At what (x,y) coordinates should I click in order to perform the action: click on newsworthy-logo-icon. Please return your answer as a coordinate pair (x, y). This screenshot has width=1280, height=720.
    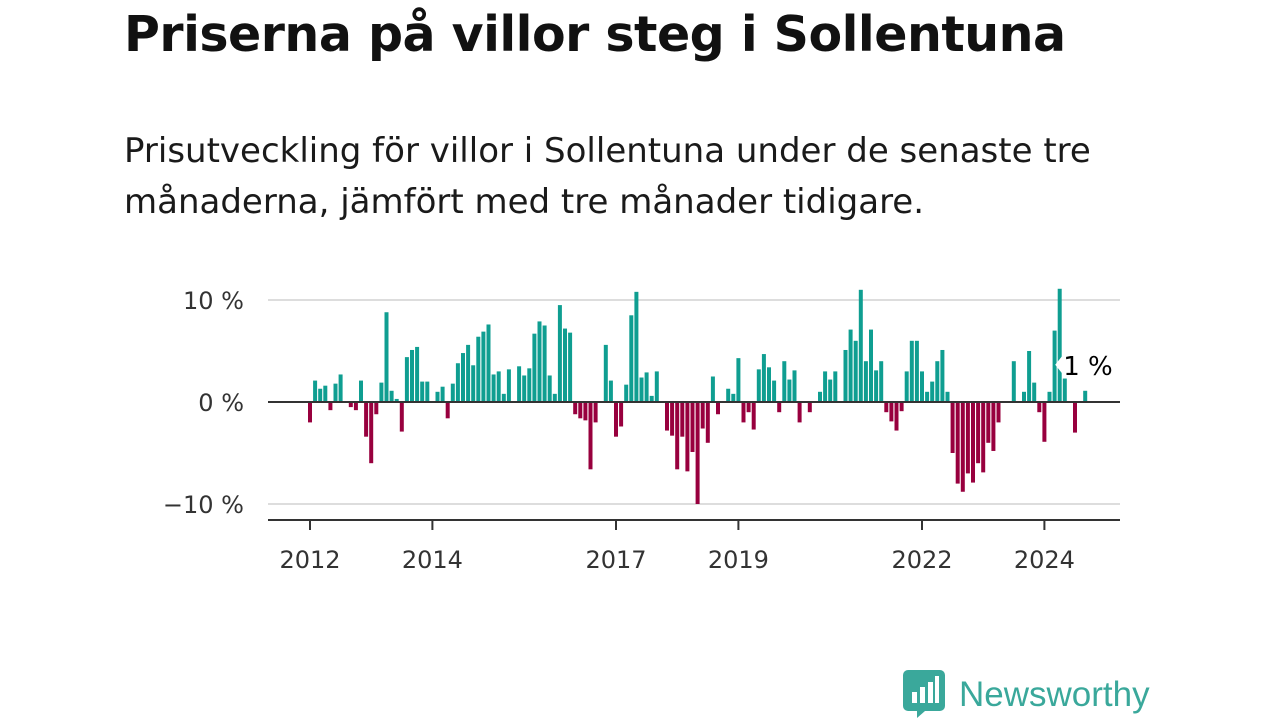
    Looking at the image, I should click on (924, 694).